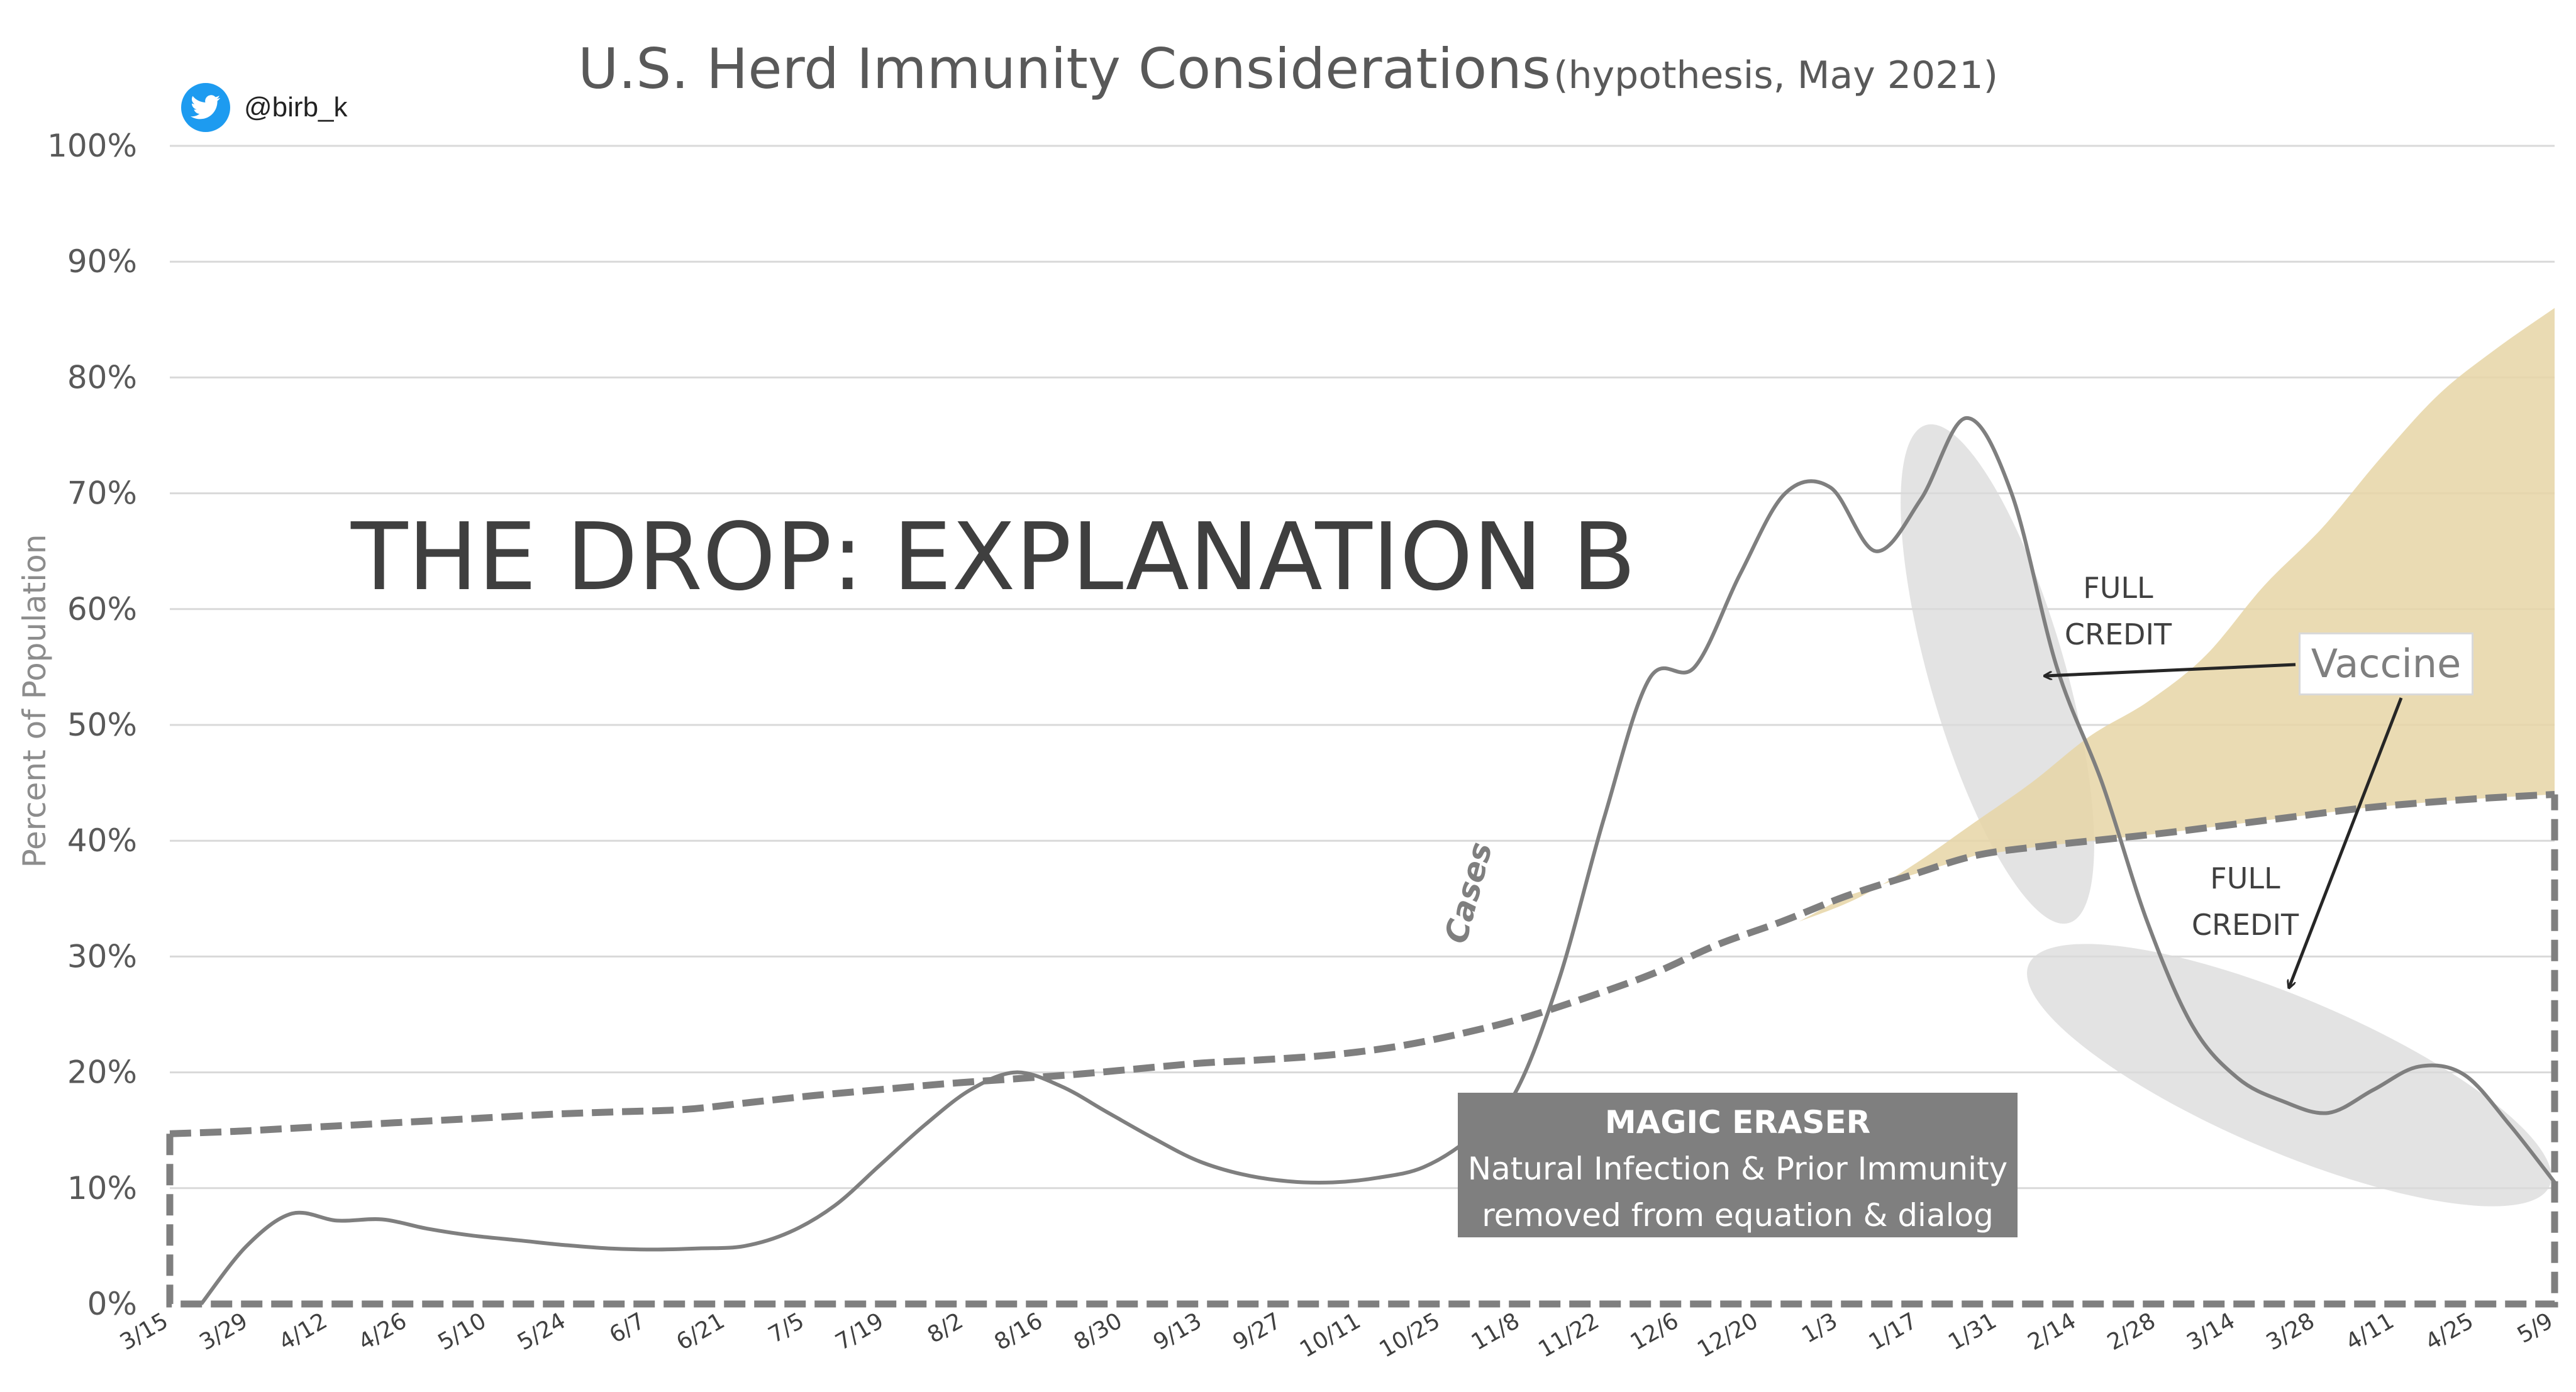 Image resolution: width=2576 pixels, height=1392 pixels. What do you see at coordinates (1775, 75) in the screenshot?
I see `title-subtitle: (hypothesis, May 2021)` at bounding box center [1775, 75].